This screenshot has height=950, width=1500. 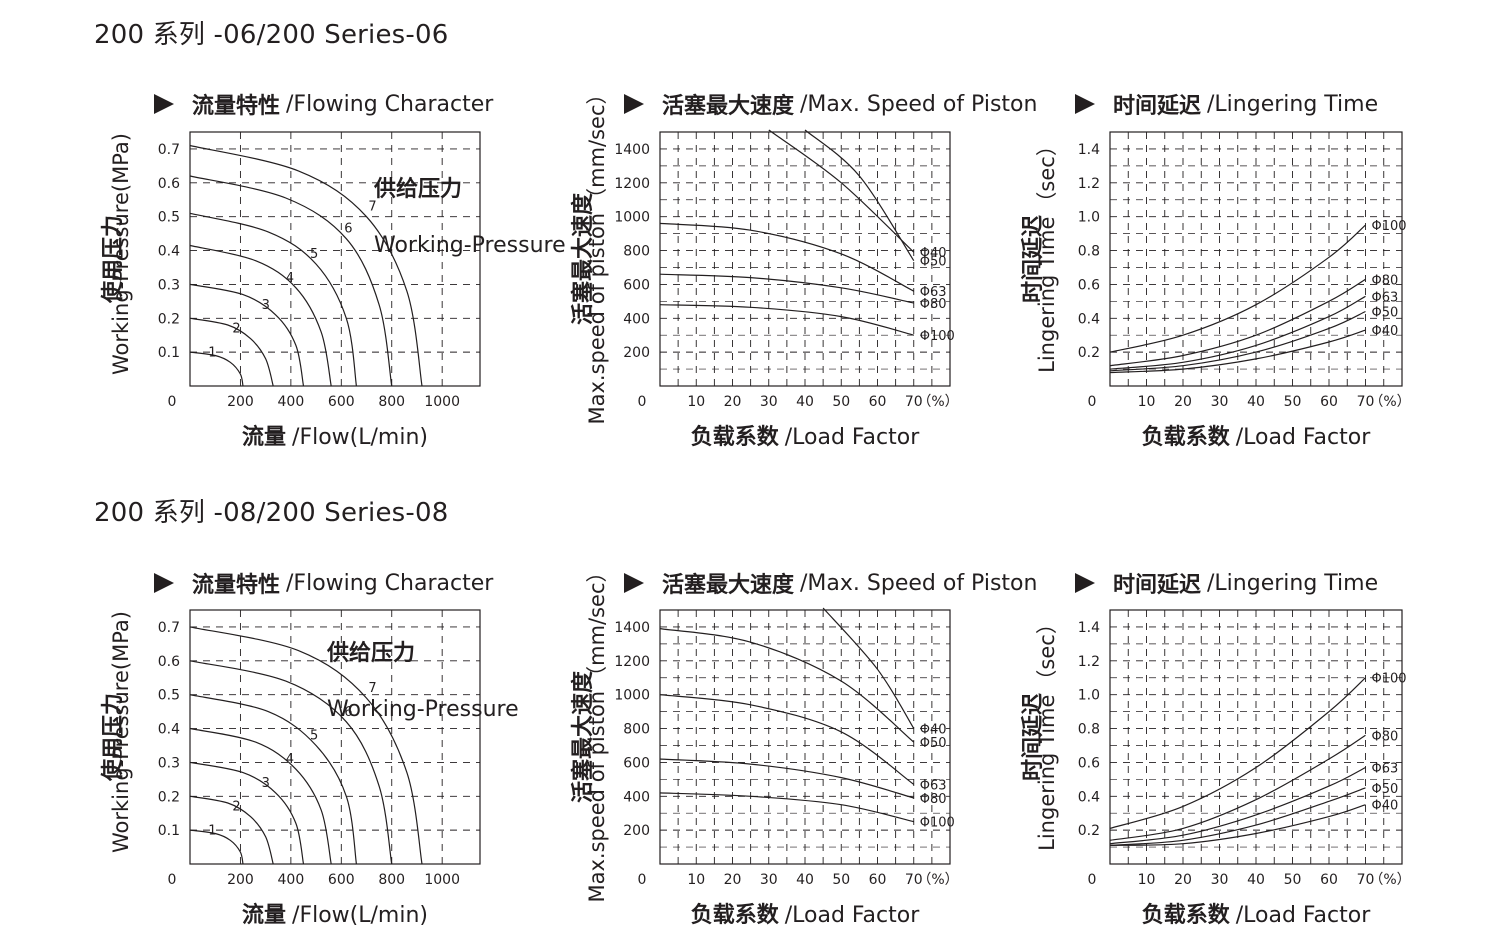 I want to click on x-axis-title-en: /Load Factor, so click(x=852, y=915).